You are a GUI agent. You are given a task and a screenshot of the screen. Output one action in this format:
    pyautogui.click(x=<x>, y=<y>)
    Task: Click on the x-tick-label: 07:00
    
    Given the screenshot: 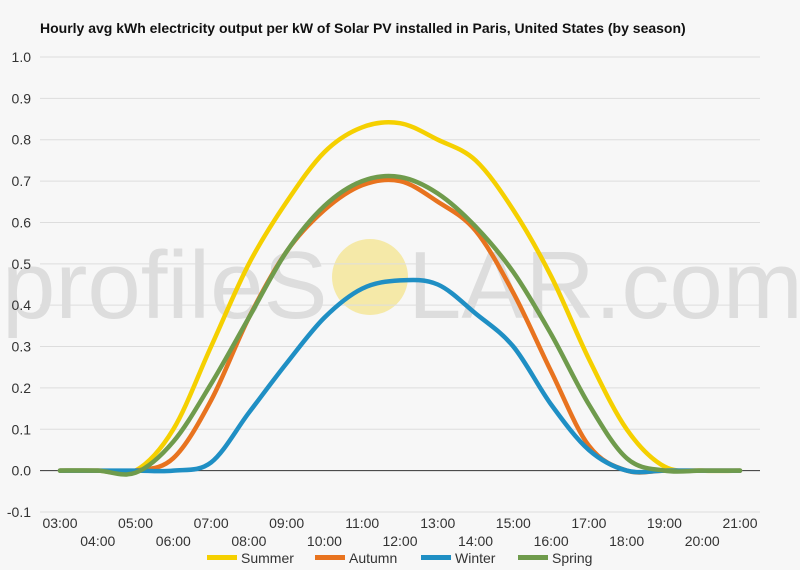 What is the action you would take?
    pyautogui.click(x=211, y=523)
    